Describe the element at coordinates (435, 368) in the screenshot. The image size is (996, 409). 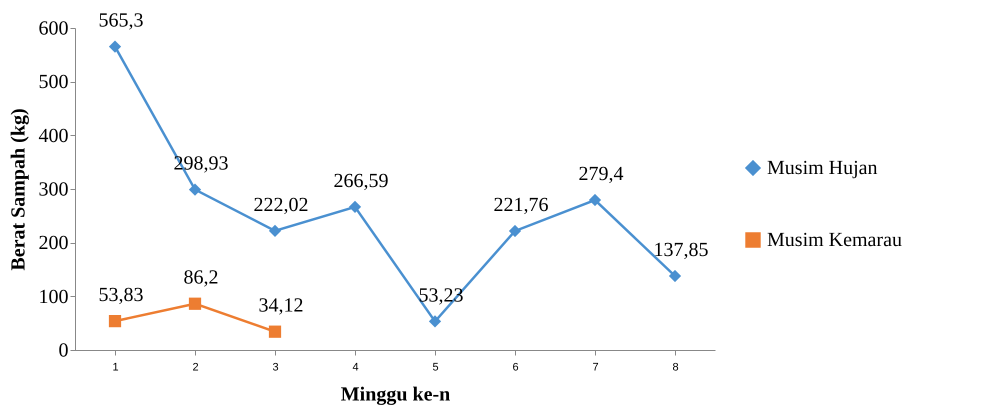
I see `x-tick-label: 5` at that location.